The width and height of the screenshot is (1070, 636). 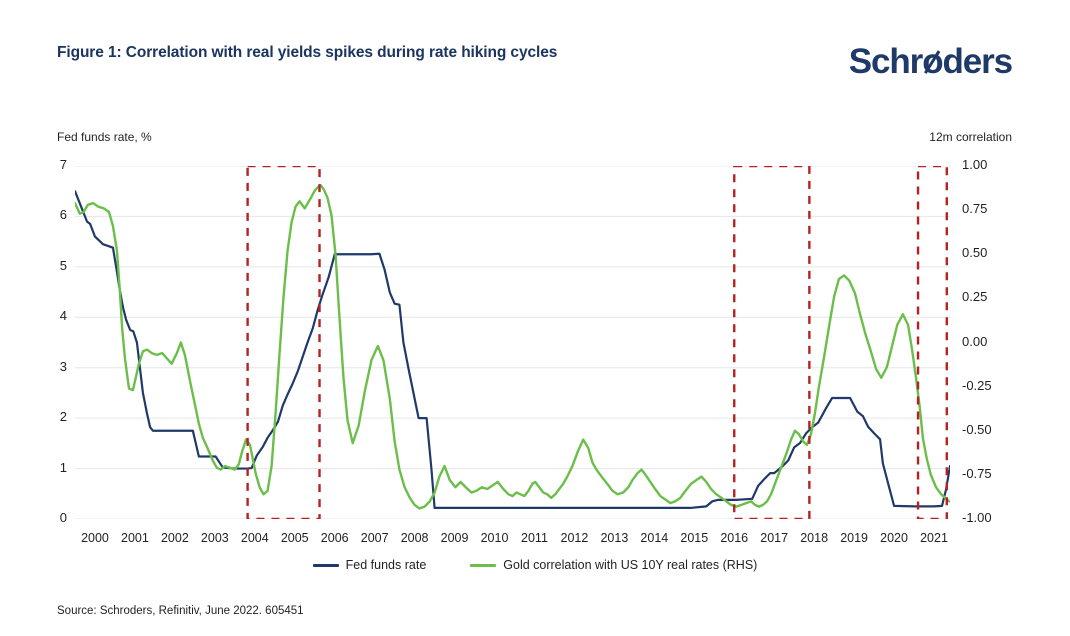 I want to click on x-axis-tick-label: 2007, so click(x=374, y=538).